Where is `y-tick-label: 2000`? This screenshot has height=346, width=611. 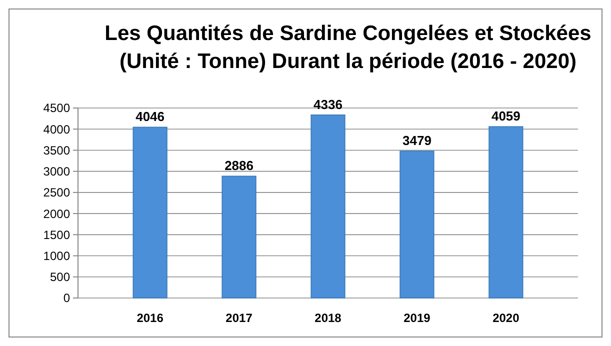
y-tick-label: 2000 is located at coordinates (56, 213).